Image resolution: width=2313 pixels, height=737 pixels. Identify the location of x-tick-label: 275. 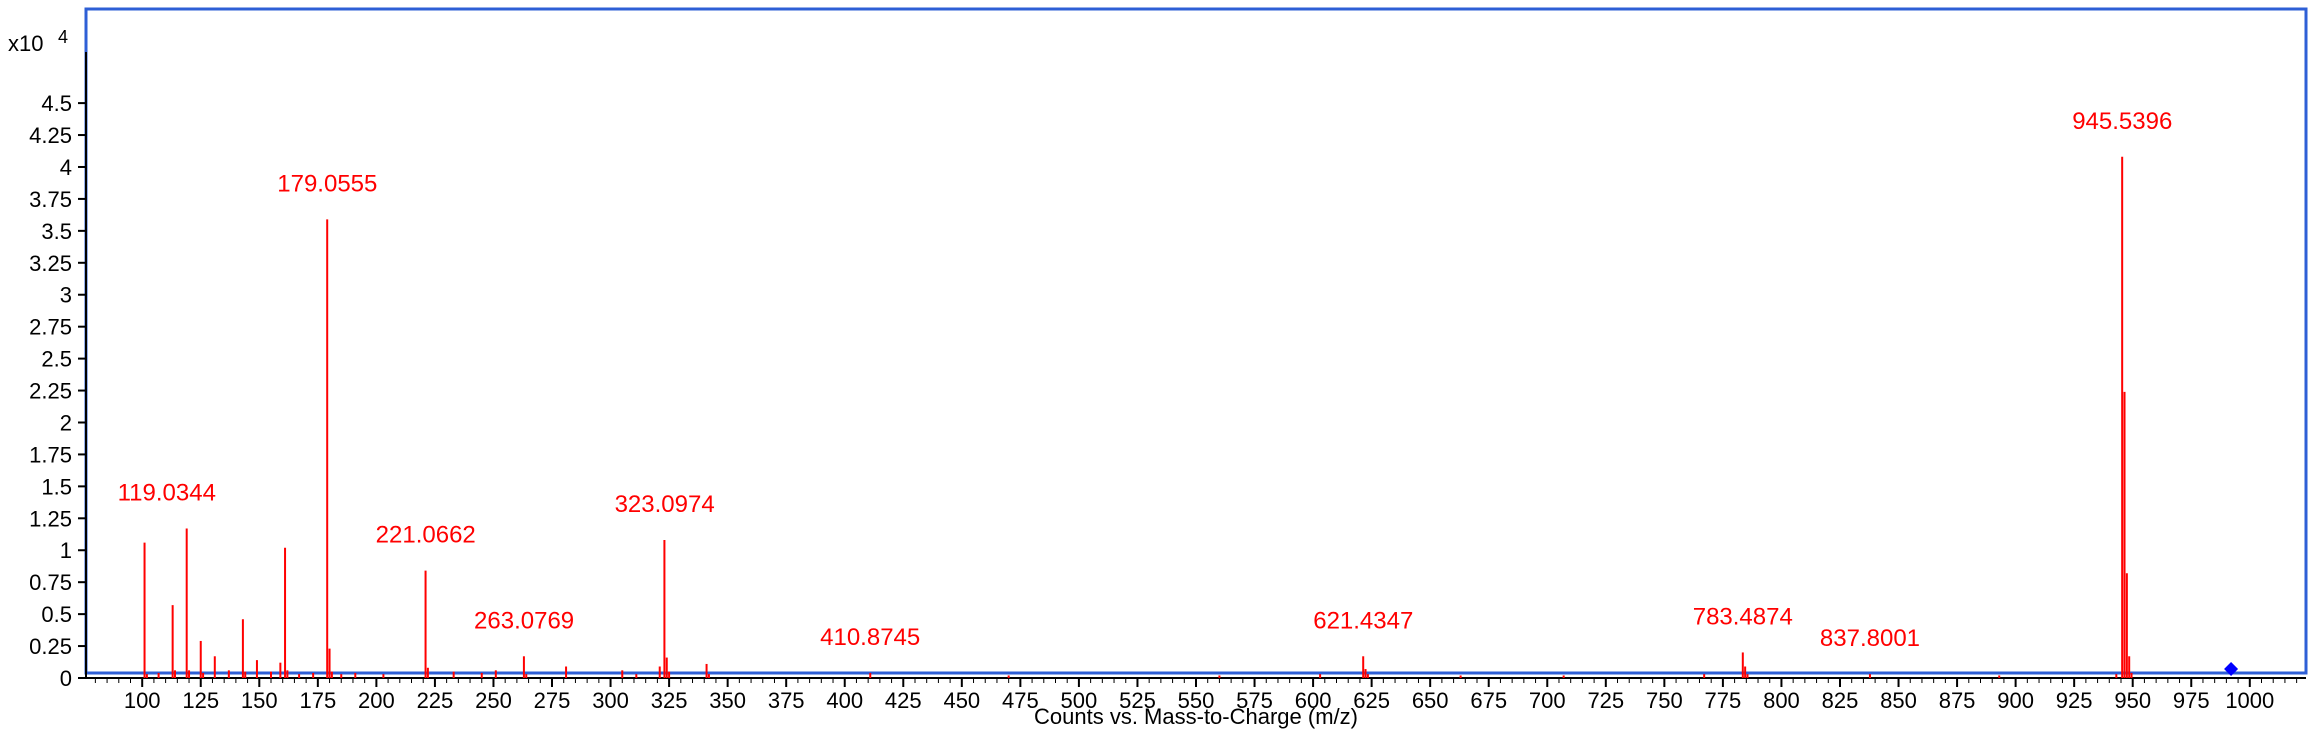
(552, 700).